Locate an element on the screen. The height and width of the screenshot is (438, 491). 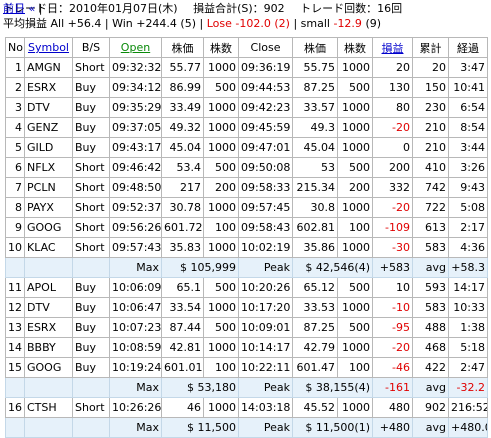
summary-peak-value: $ 38,155(4) is located at coordinates (332, 387).